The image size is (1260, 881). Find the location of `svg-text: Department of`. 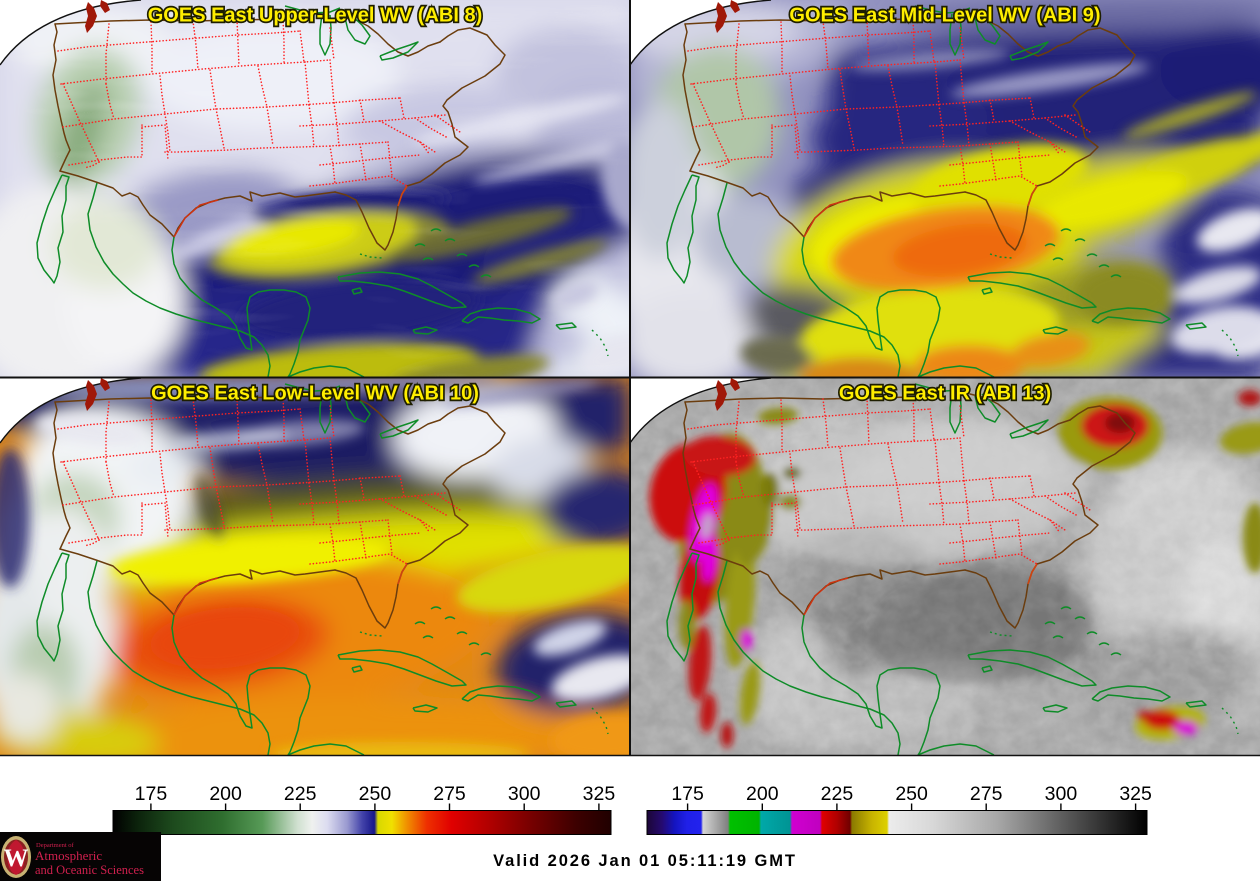

svg-text: Department of is located at coordinates (55, 845).